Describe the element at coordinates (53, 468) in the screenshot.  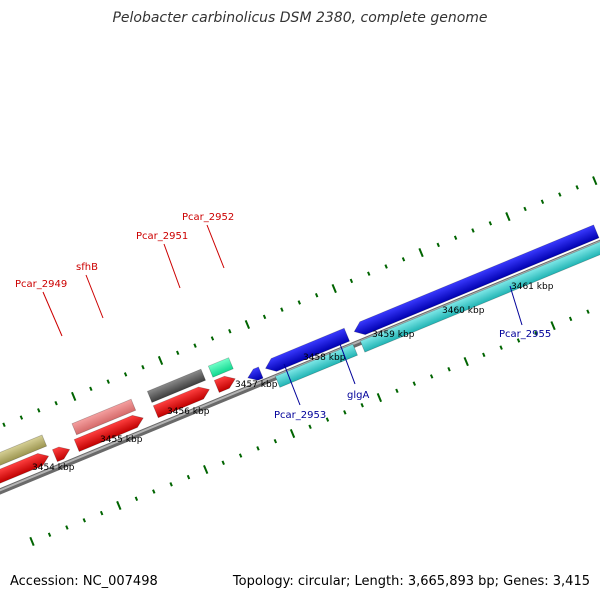
I see `tick-label: 3454 kbp` at that location.